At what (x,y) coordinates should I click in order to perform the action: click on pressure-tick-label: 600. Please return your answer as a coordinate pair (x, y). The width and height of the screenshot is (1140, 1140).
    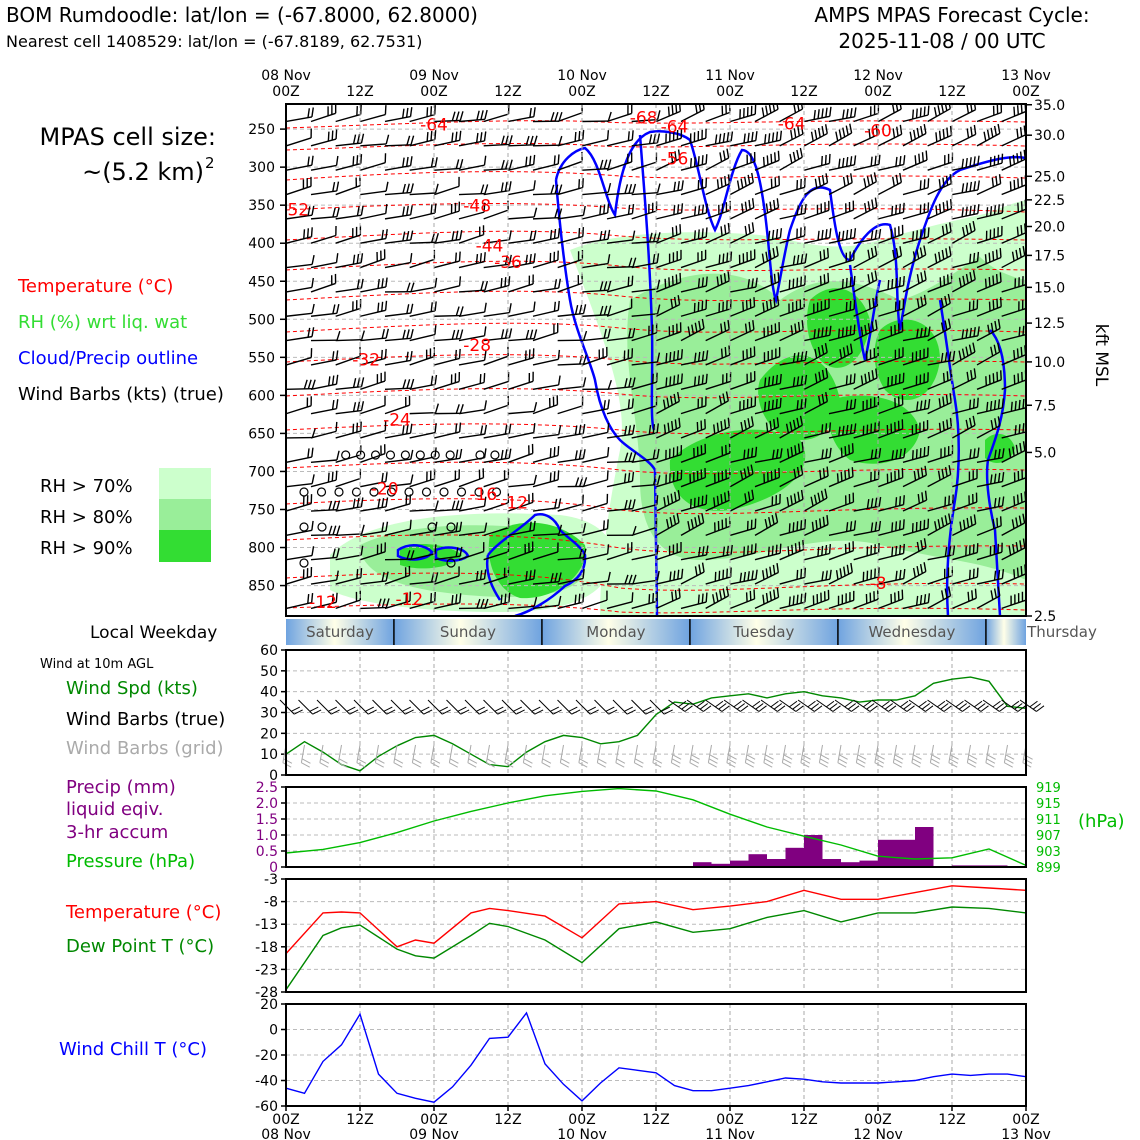
    Looking at the image, I should click on (261, 396).